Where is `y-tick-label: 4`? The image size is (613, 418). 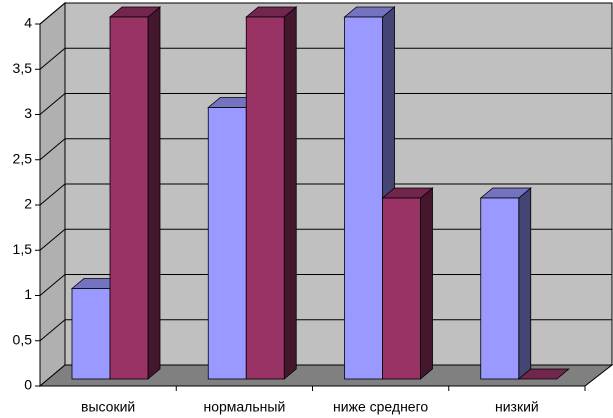
y-tick-label: 4 is located at coordinates (28, 23).